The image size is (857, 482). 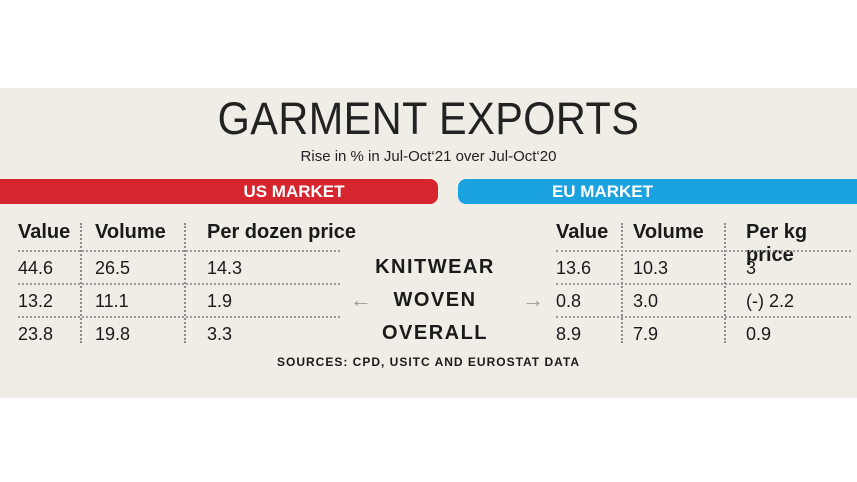 I want to click on subtitle: Rise in % in Jul-Oct‘21 over Jul-Oct‘20, so click(x=428, y=156).